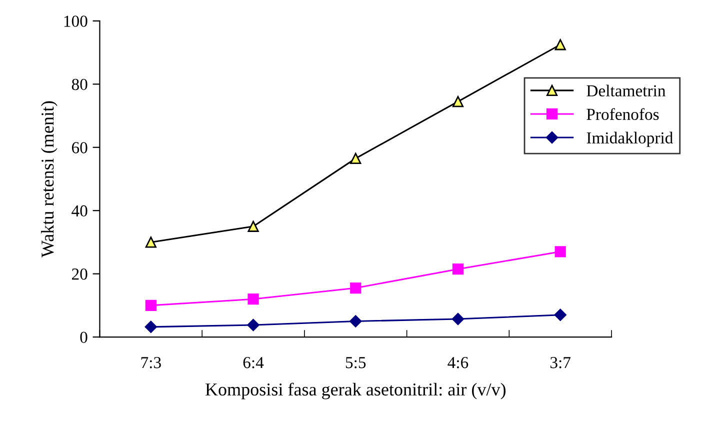 This screenshot has width=728, height=436. I want to click on y-tick-label: 60, so click(80, 148).